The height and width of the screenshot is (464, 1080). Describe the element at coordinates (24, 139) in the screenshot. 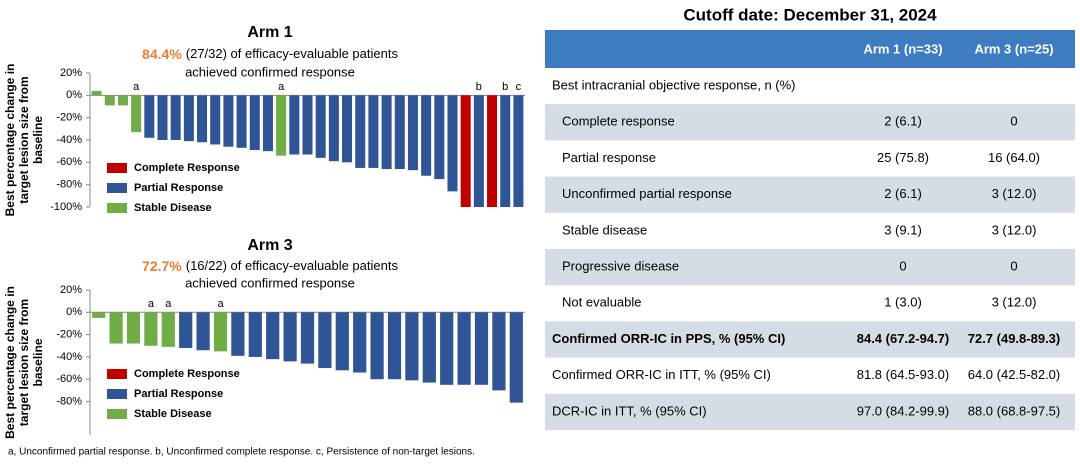

I see `y-axis-label: target lesion size from` at that location.